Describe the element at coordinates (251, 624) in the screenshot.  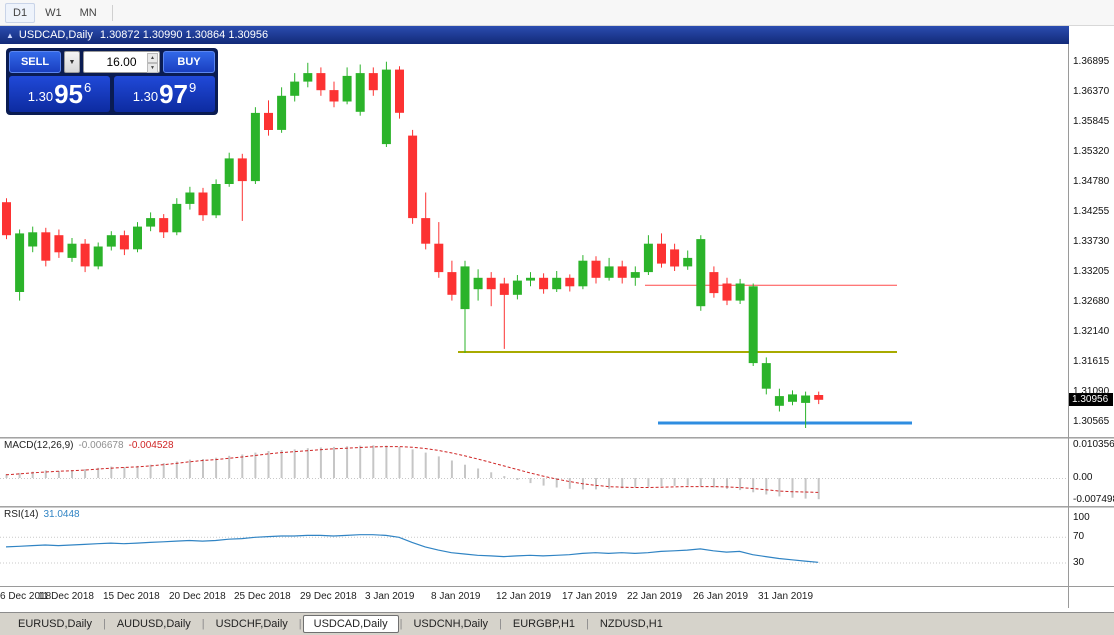
I see `chart-tab-usdchf: USDCHF,Daily` at that location.